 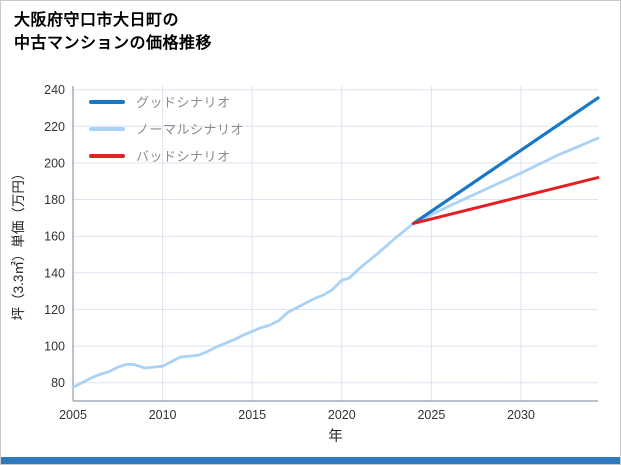 I want to click on y-tick-label: 160, so click(x=54, y=237).